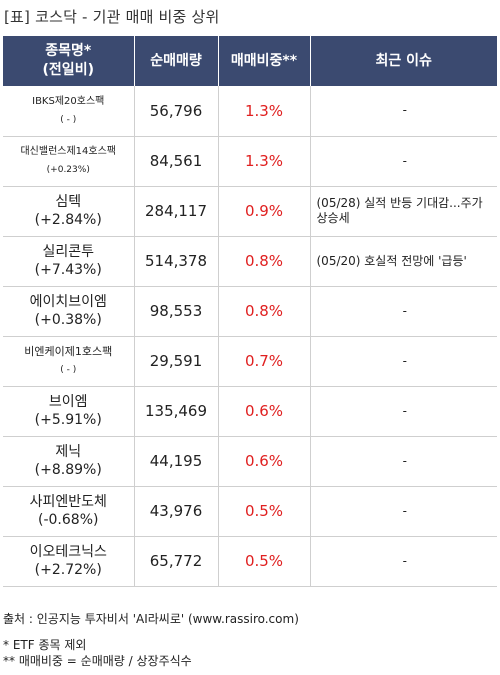 This screenshot has height=675, width=500. I want to click on stock-name-cell: 심텍 (+2.84%), so click(69, 211).